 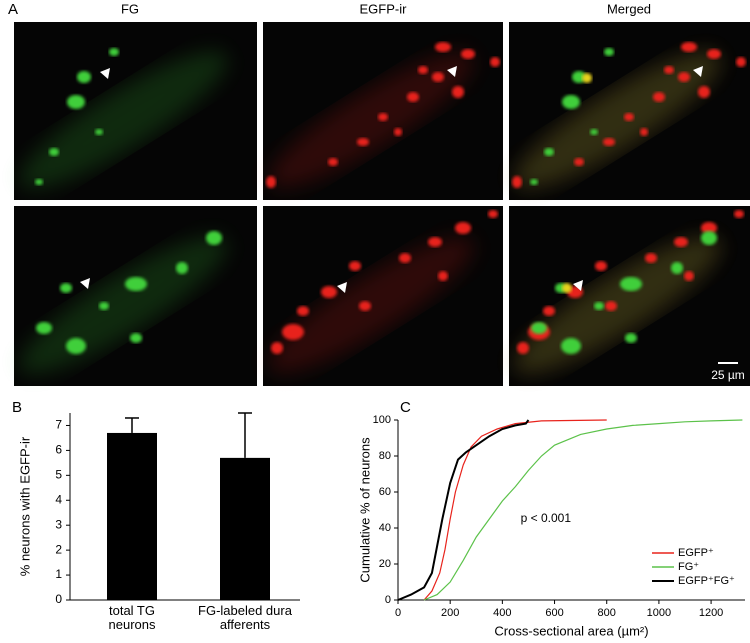 What do you see at coordinates (17, 407) in the screenshot?
I see `panel-label: B` at bounding box center [17, 407].